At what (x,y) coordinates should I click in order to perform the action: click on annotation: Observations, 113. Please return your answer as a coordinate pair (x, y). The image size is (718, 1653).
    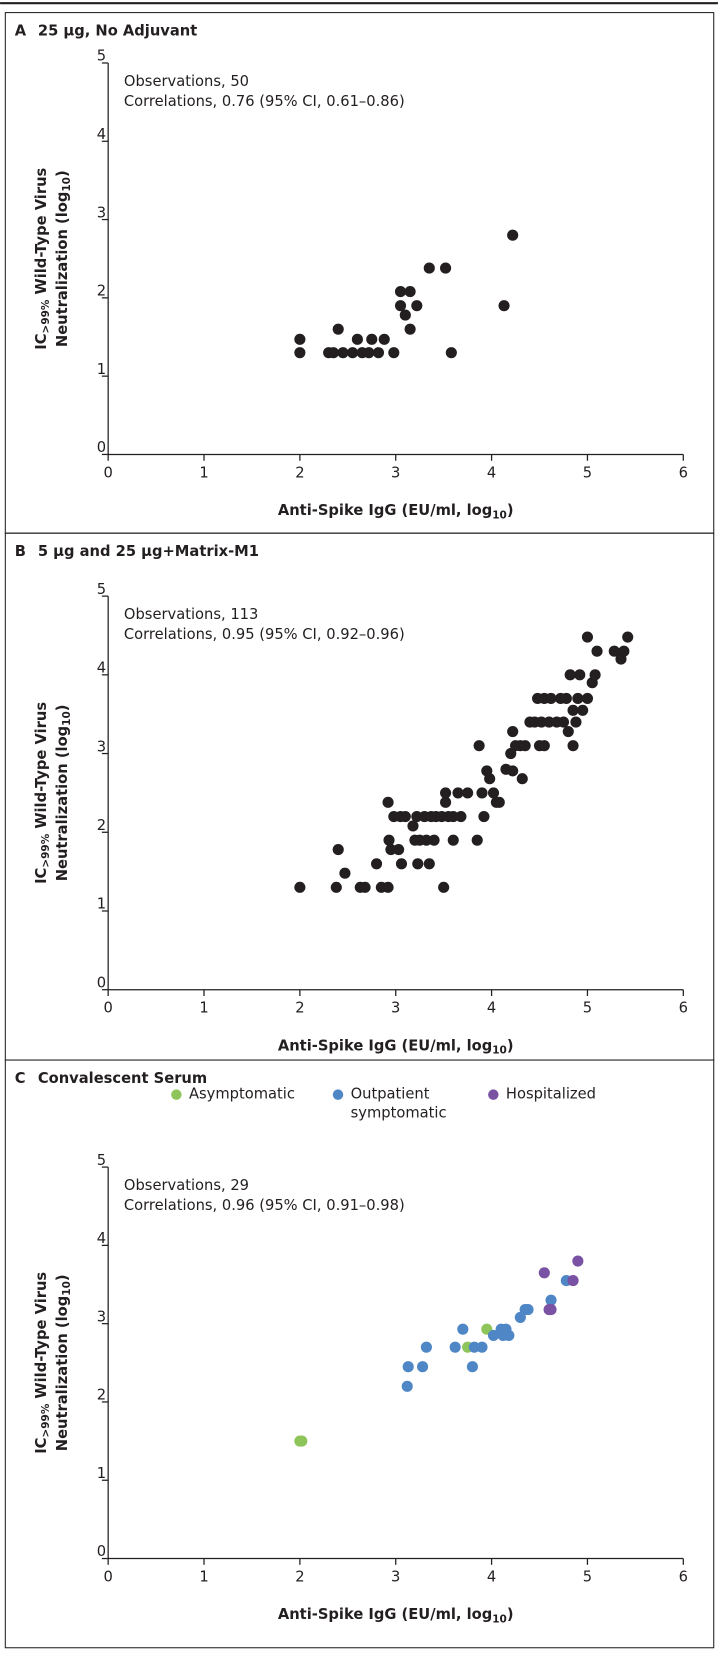
    Looking at the image, I should click on (191, 614).